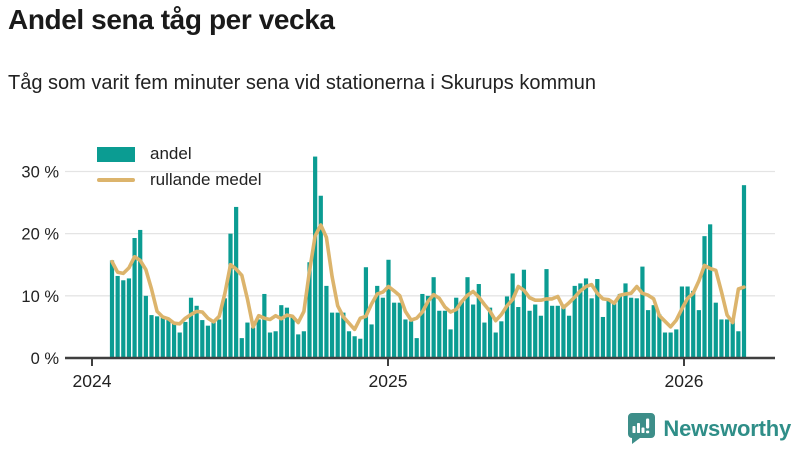  What do you see at coordinates (40, 235) in the screenshot?
I see `y-axis-label: 20 %` at bounding box center [40, 235].